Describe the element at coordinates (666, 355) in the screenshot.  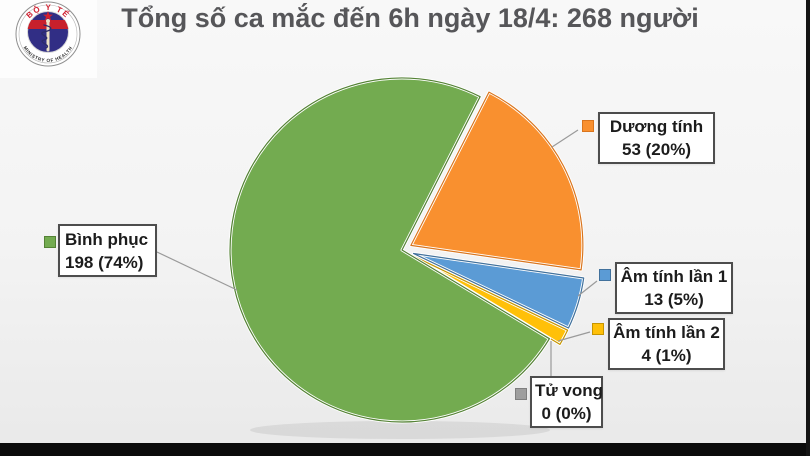
I see `legend-value: 4 (1%)` at that location.